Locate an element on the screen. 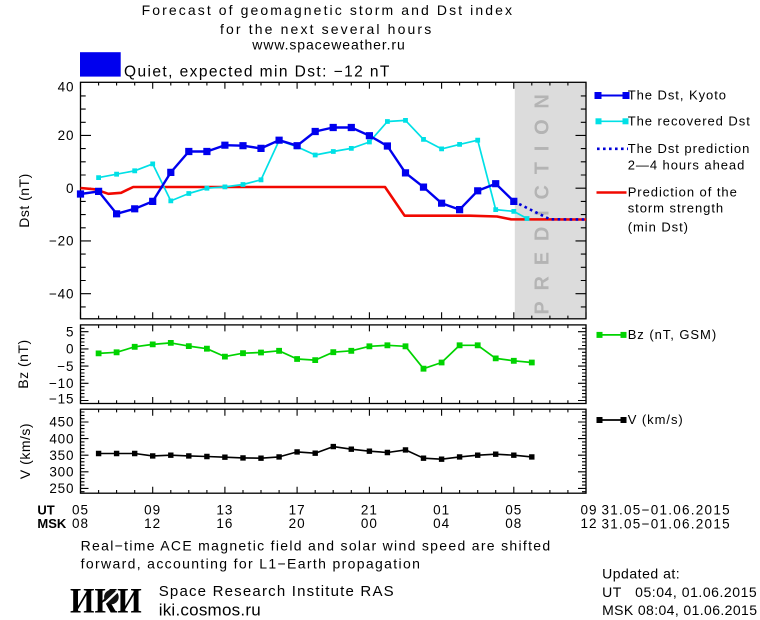  svg-text: 01 is located at coordinates (441, 509).